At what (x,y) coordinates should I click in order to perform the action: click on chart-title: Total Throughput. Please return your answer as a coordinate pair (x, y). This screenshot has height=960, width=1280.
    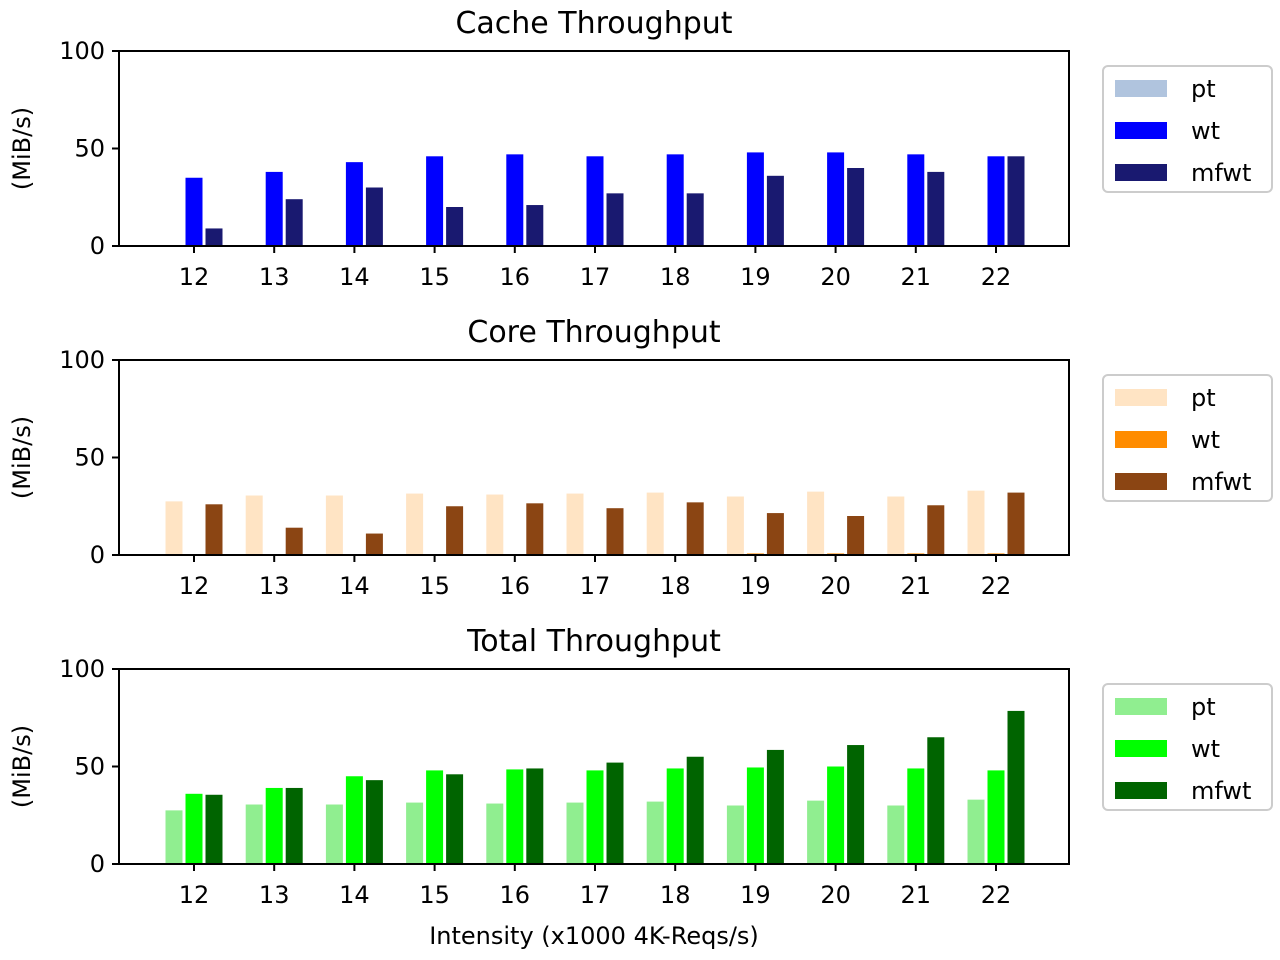
    Looking at the image, I should click on (593, 641).